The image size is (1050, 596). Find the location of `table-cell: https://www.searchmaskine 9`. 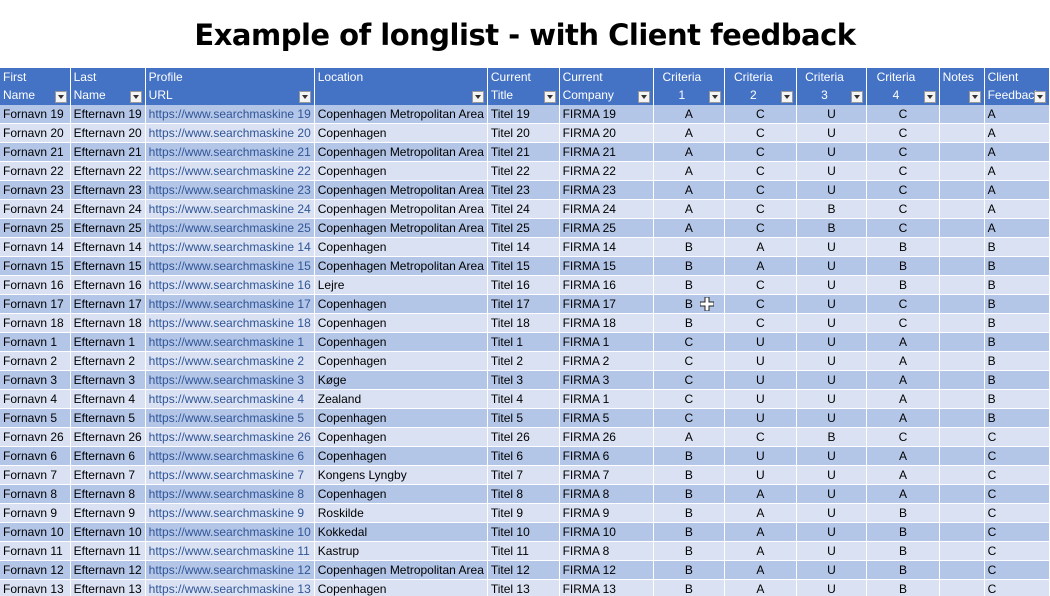

table-cell: https://www.searchmaskine 9 is located at coordinates (230, 513).